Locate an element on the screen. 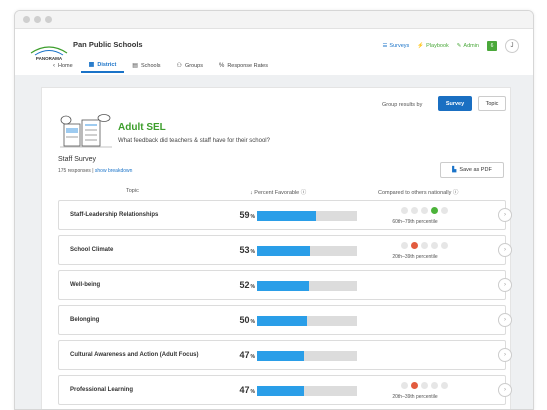 The image size is (547, 410). group-by-topic-button: Topic is located at coordinates (492, 103).